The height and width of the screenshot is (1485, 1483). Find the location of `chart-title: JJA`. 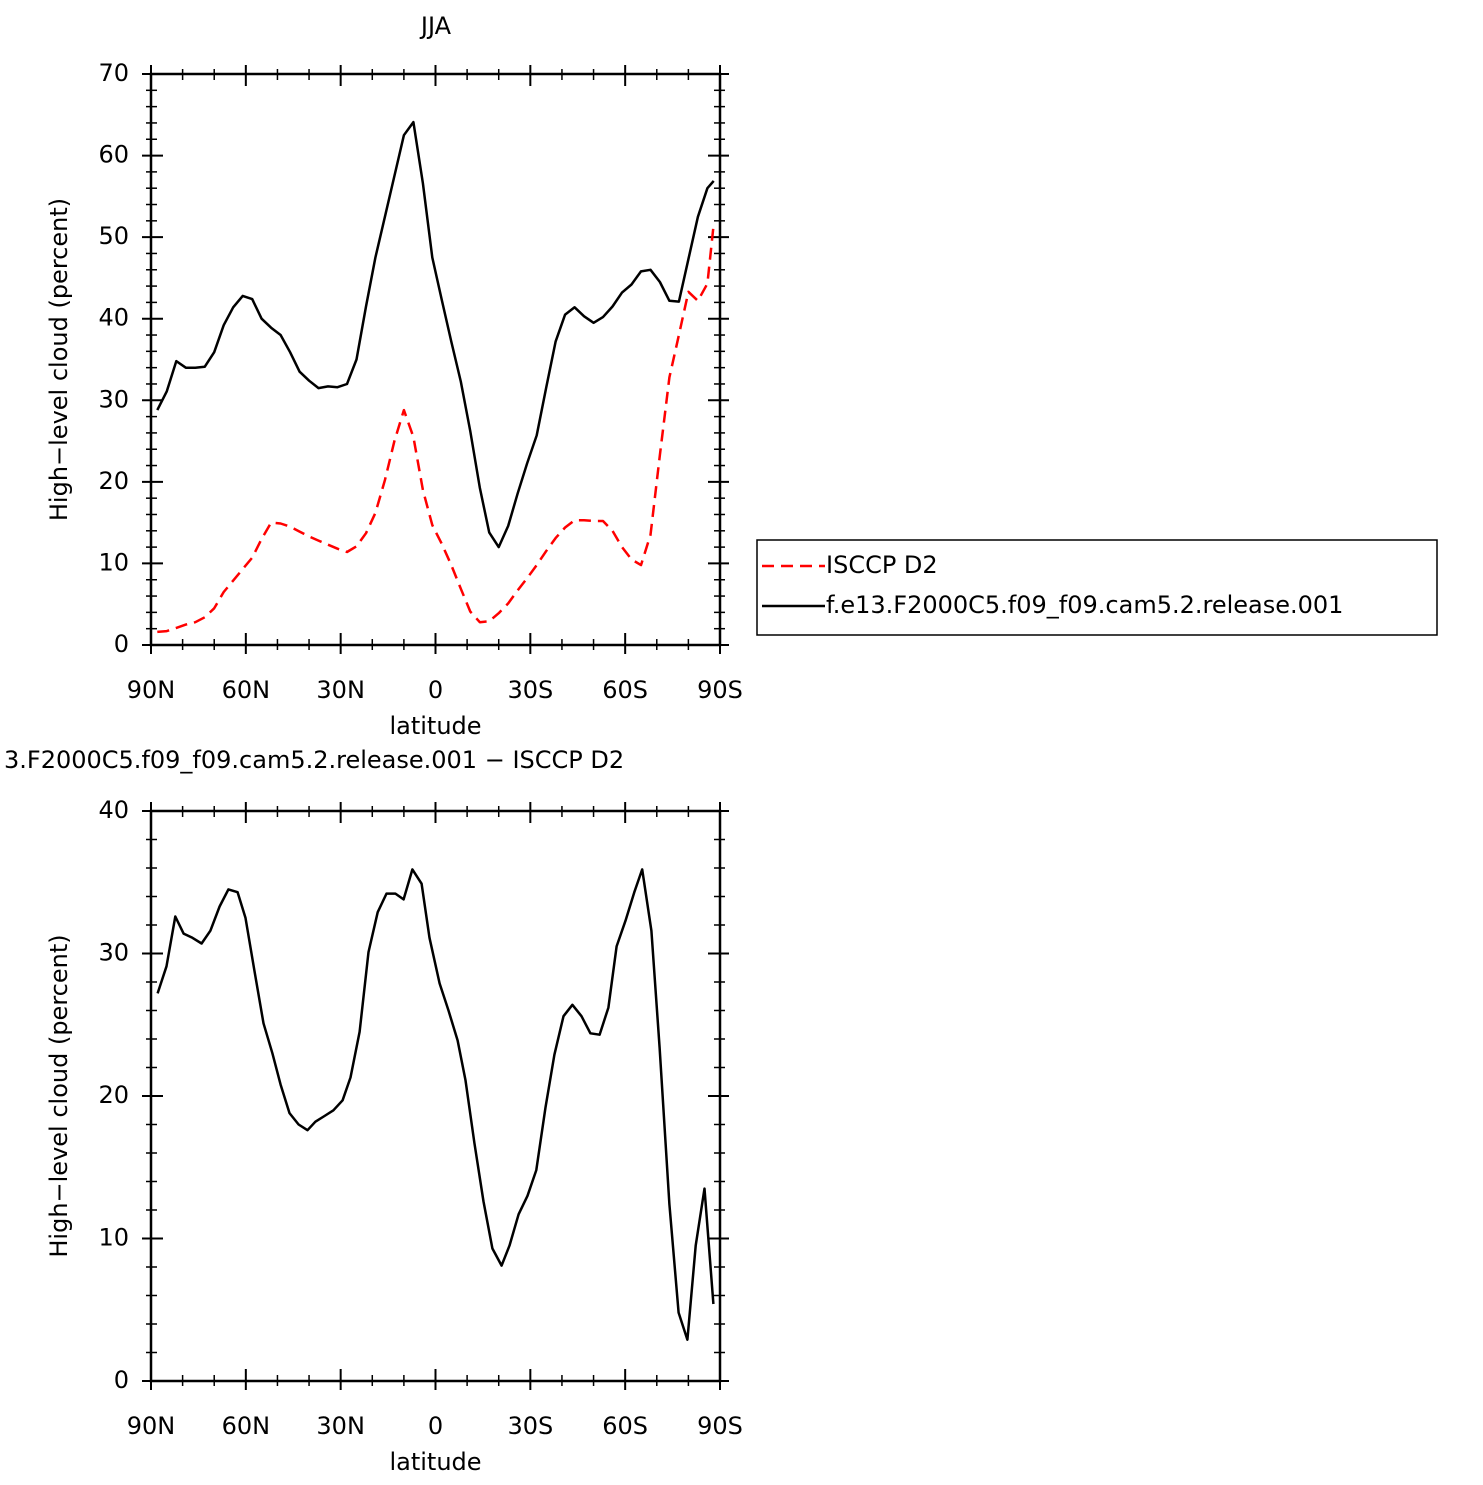

chart-title: JJA is located at coordinates (435, 26).